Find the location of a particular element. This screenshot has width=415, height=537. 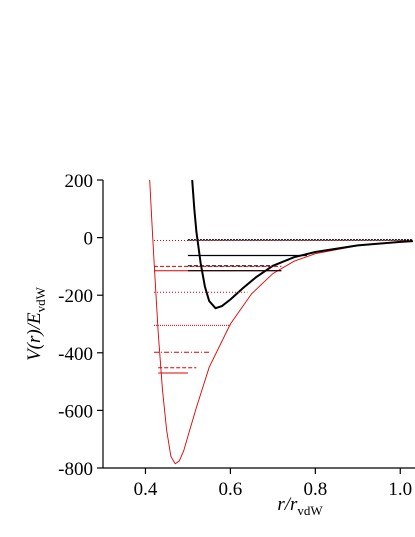

x-tick-label: 0.8 is located at coordinates (315, 489).